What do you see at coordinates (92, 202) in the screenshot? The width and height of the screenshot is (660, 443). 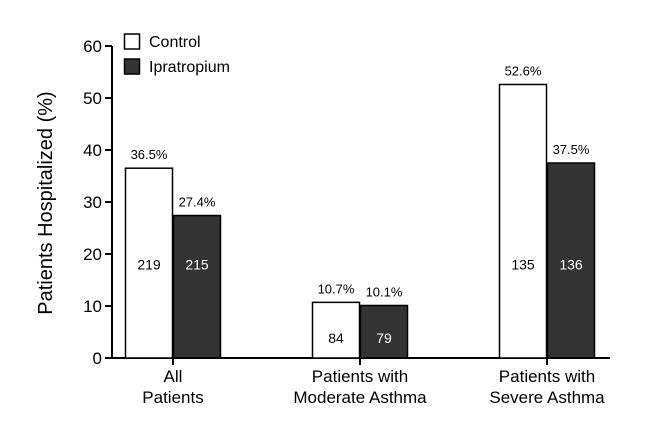 I see `y-tick-label: 30` at bounding box center [92, 202].